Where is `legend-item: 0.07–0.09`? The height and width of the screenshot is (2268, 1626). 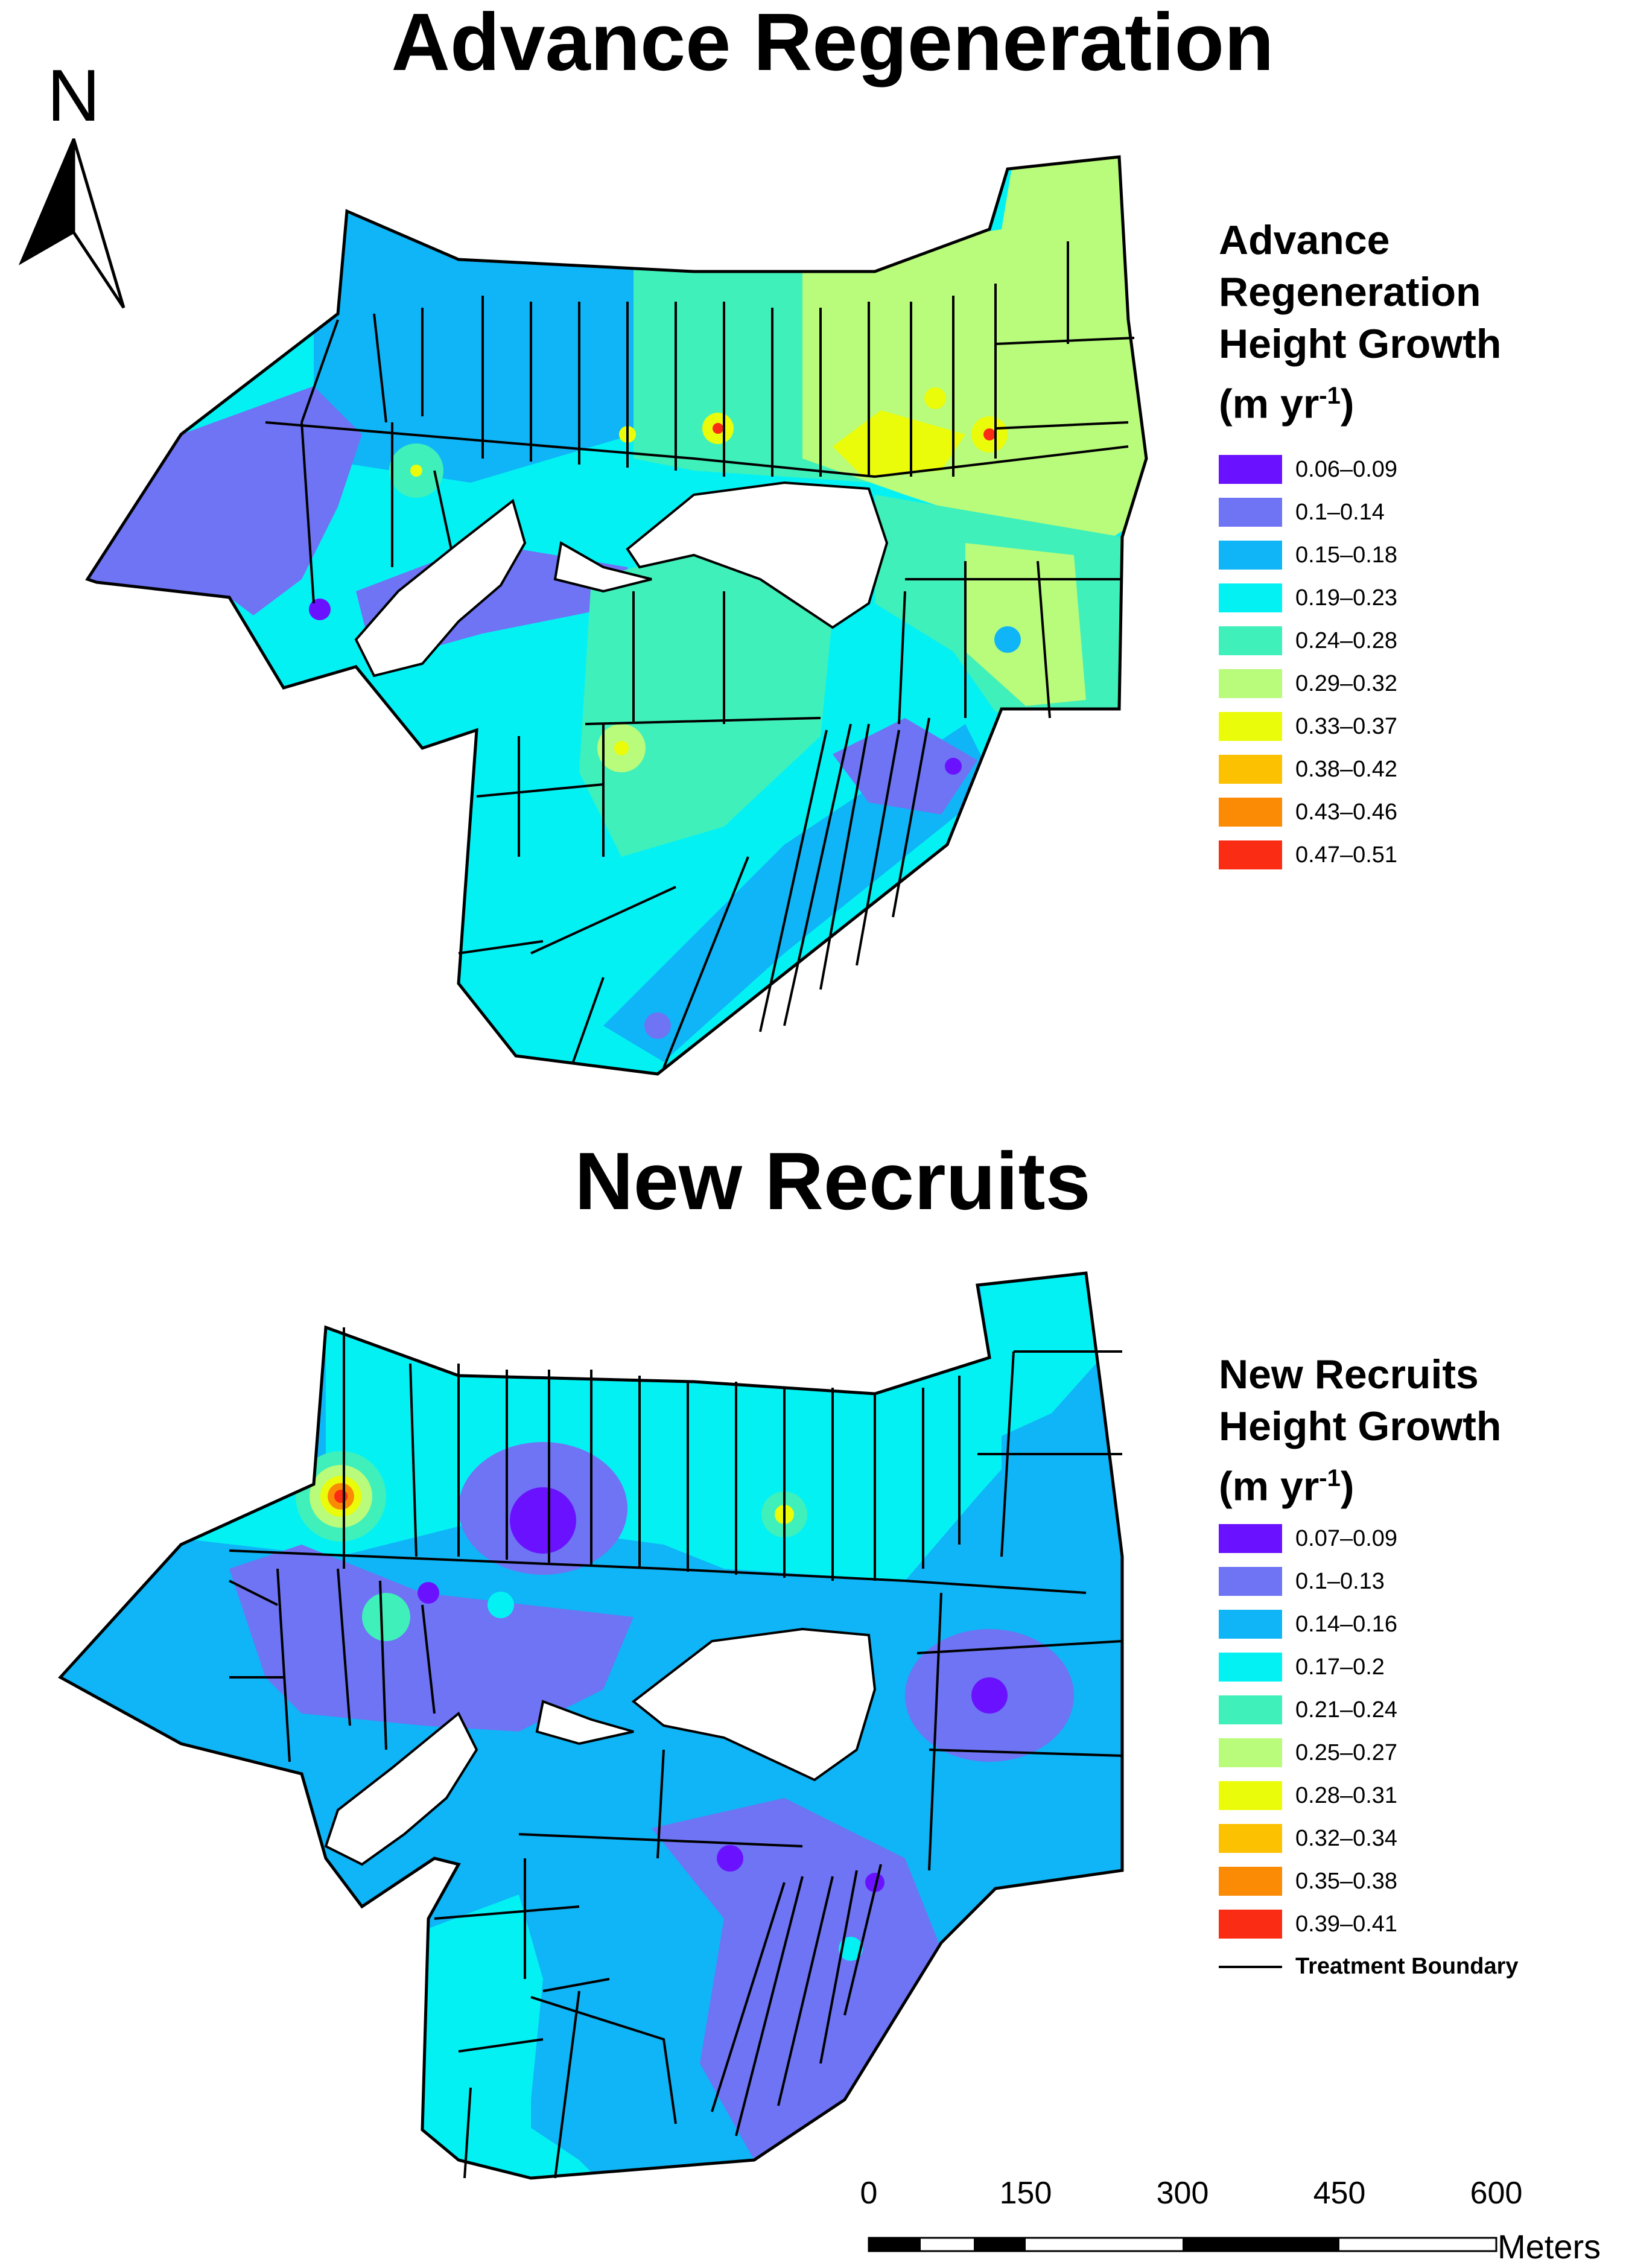
legend-item: 0.07–0.09 is located at coordinates (1369, 1539).